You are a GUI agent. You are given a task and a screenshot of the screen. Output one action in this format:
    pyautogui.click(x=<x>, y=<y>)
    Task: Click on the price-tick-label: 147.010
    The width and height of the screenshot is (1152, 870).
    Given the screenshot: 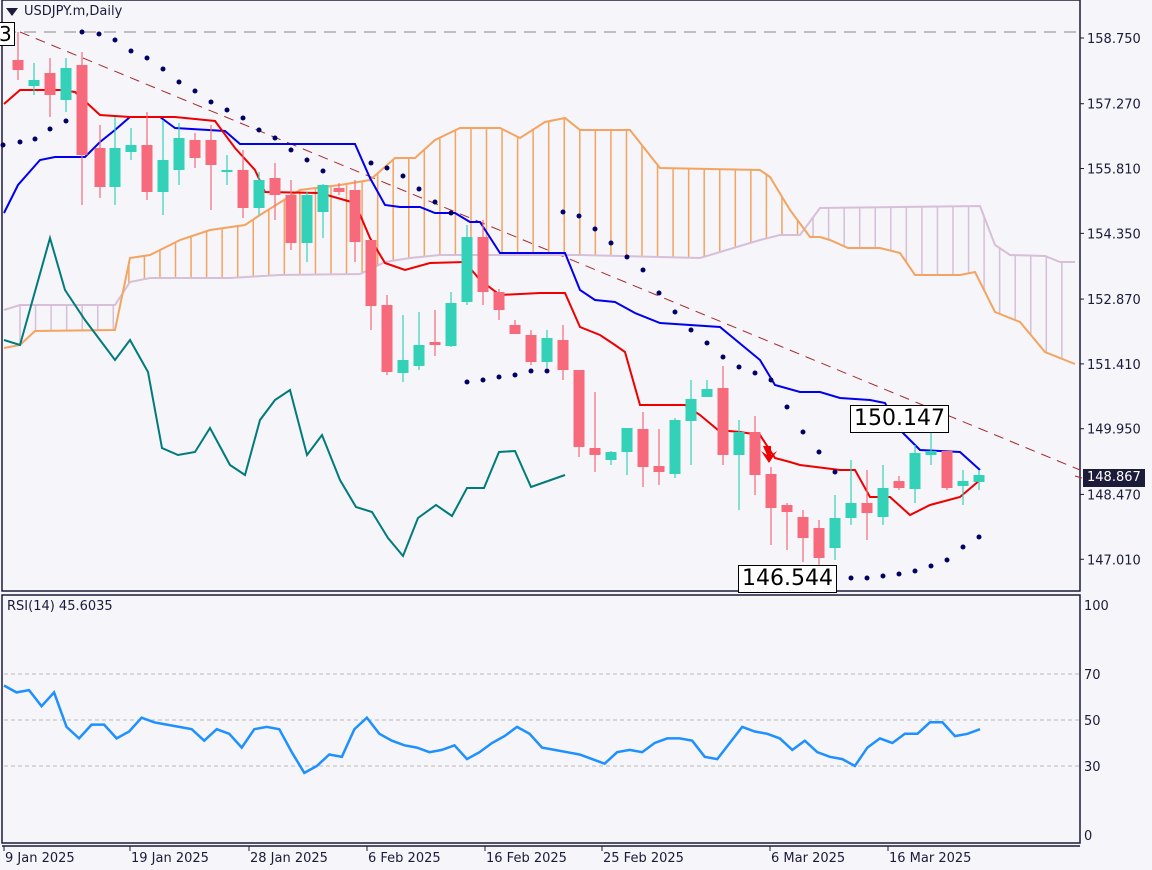 What is the action you would take?
    pyautogui.click(x=1114, y=560)
    